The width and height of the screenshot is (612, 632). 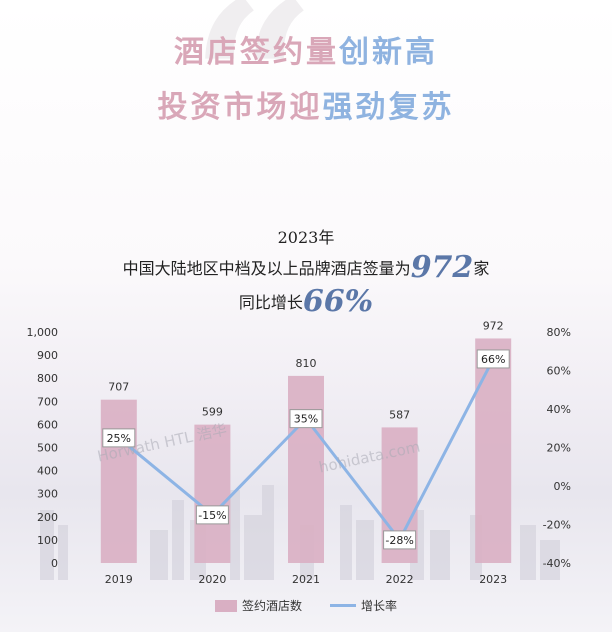 I want to click on y-axis-tick-label: 800, so click(x=47, y=378).